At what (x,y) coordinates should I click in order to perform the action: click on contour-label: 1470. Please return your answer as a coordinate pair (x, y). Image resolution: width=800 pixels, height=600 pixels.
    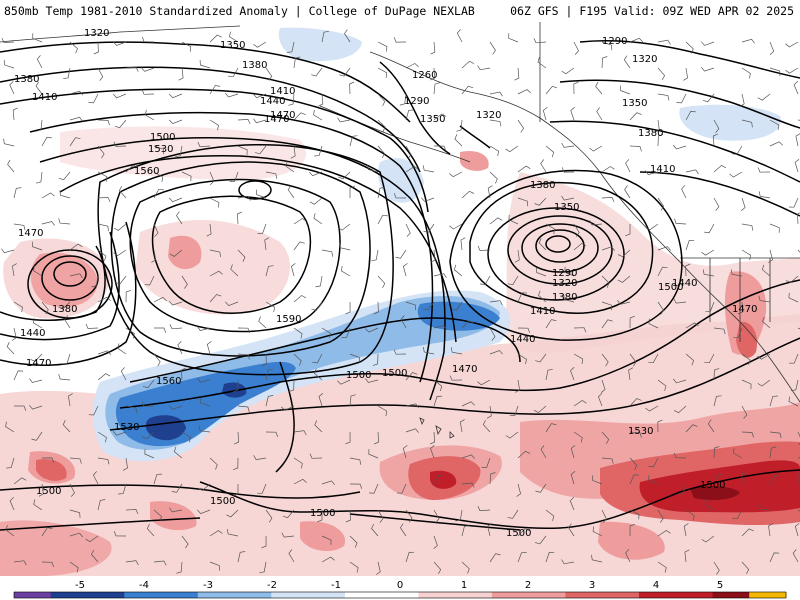
    Looking at the image, I should click on (744, 309).